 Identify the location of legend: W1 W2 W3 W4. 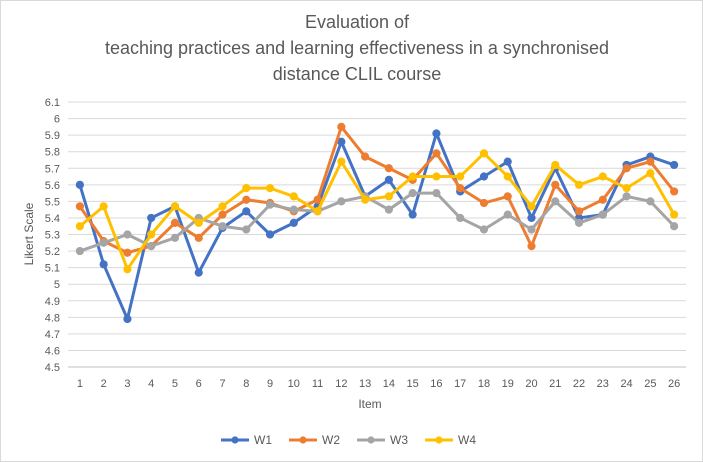
(348, 440).